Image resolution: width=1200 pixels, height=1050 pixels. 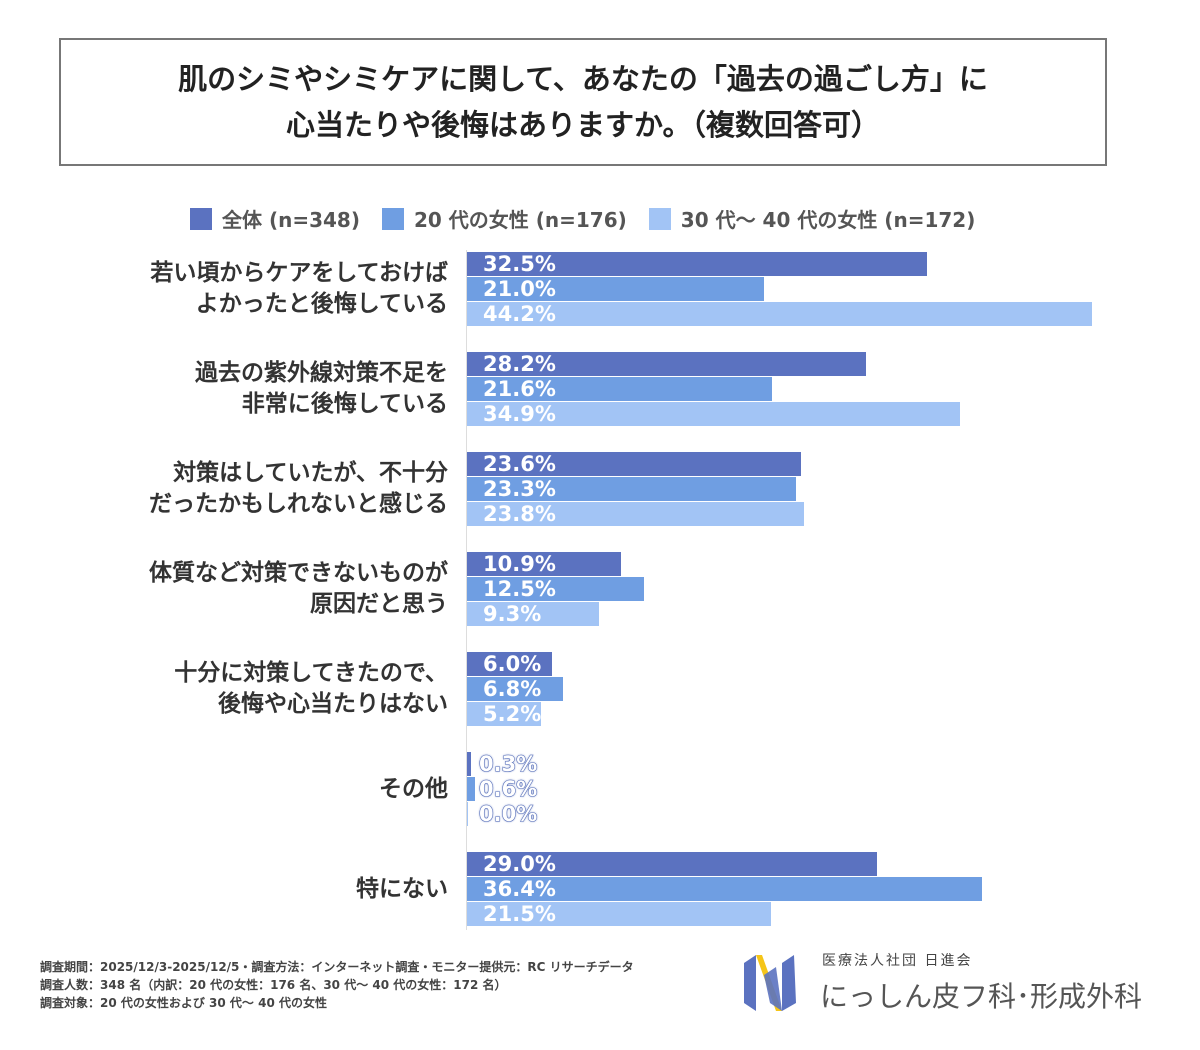 I want to click on category-axis, so click(x=466, y=590).